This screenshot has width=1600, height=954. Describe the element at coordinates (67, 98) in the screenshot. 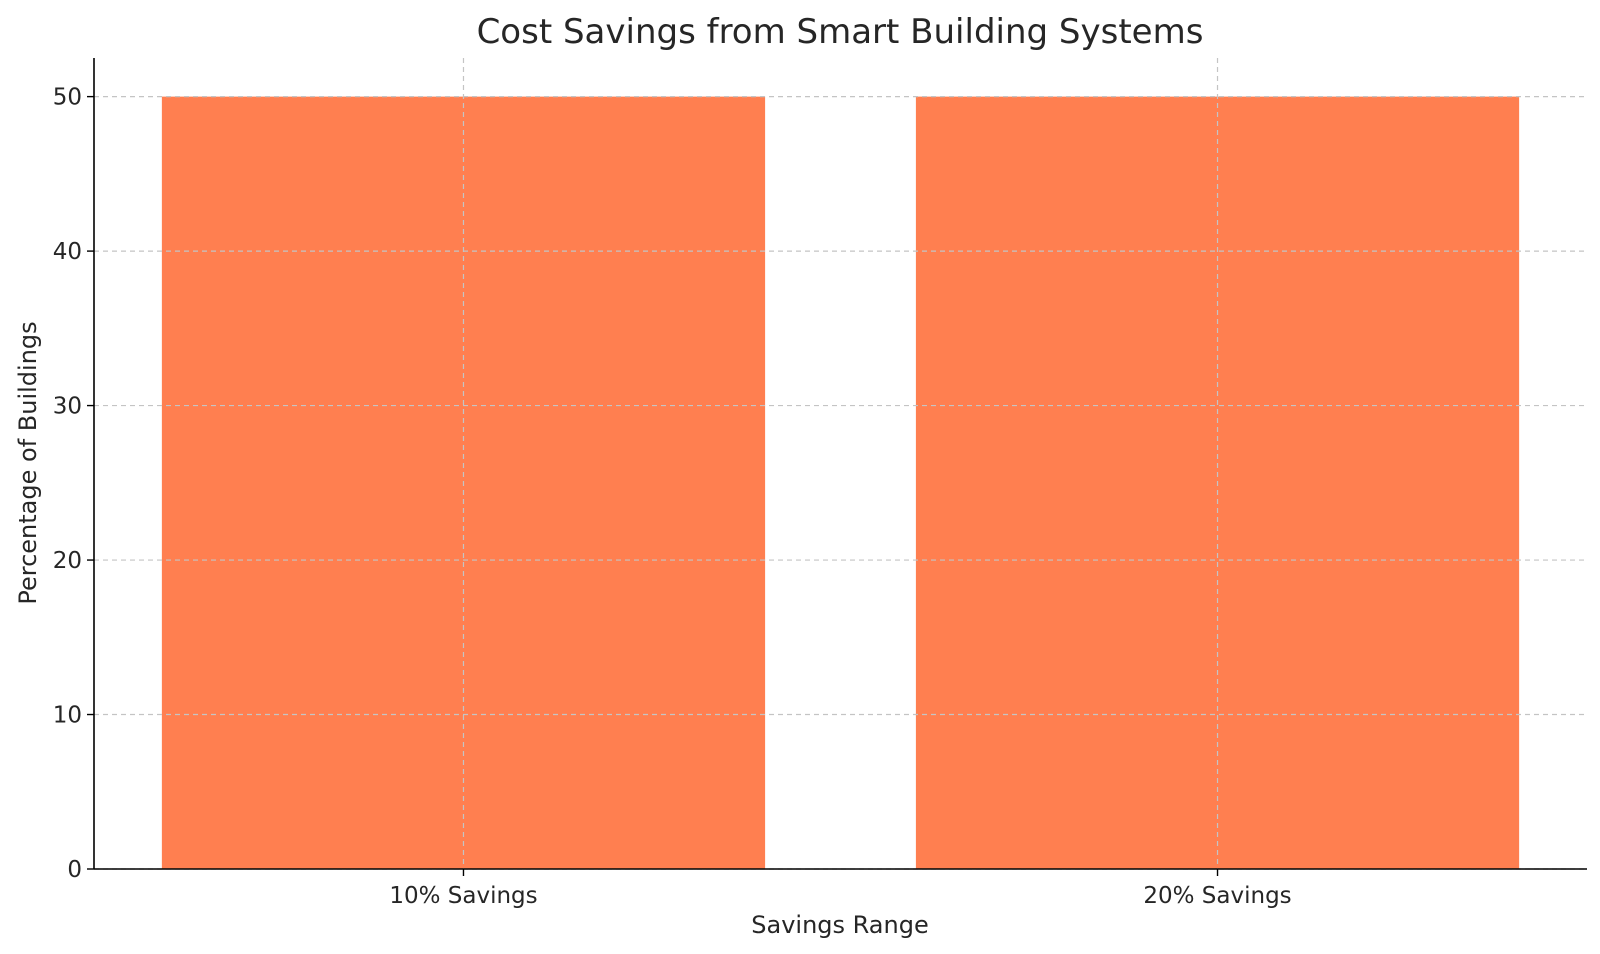

I see `y-tick-label: 50` at that location.